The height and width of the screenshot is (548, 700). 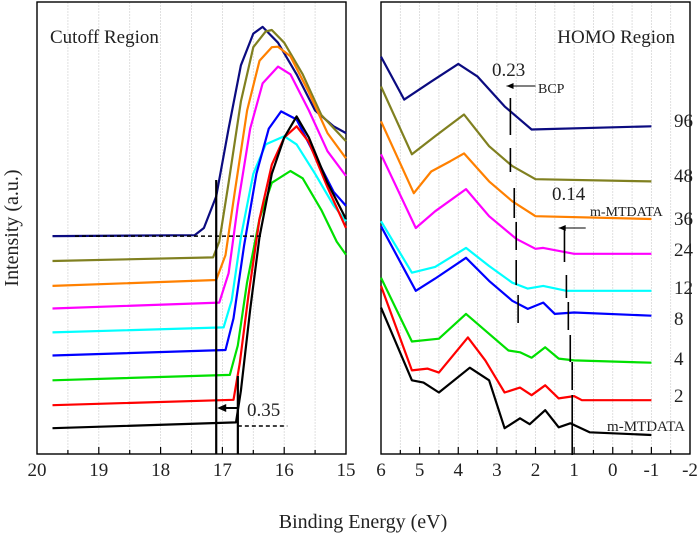 I want to click on series-label: 8, so click(x=679, y=319).